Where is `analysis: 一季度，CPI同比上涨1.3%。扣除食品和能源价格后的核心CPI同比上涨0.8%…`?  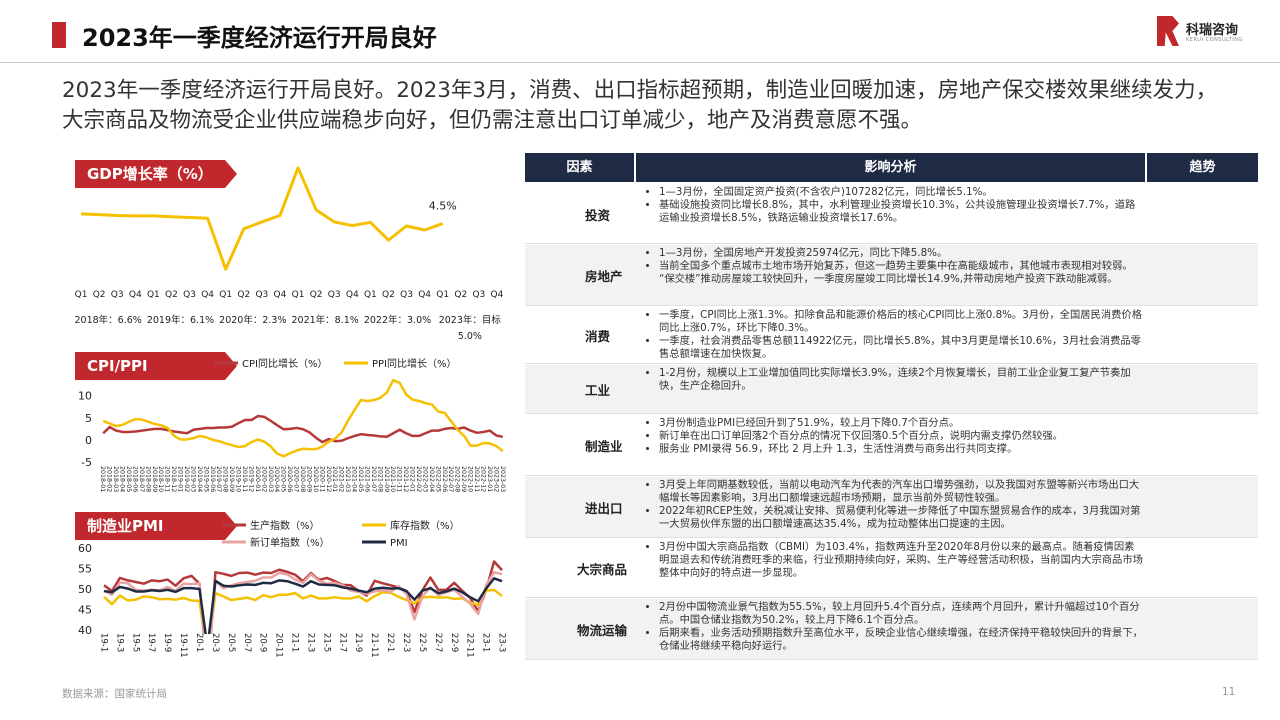
analysis: 一季度，CPI同比上涨1.3%。扣除食品和能源价格后的核心CPI同比上涨0.8%… is located at coordinates (893, 335).